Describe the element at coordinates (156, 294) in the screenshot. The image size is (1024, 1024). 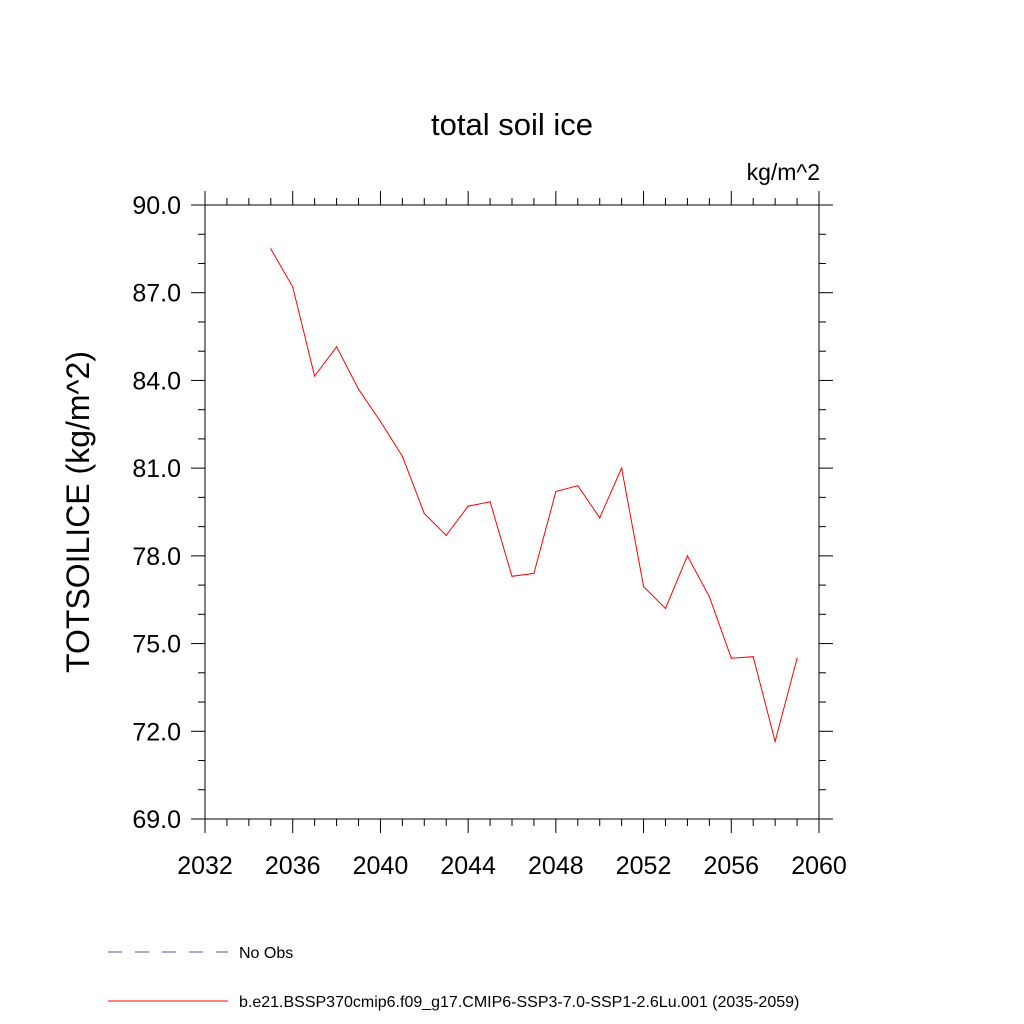
I see `y-tick-label: 87.0` at that location.